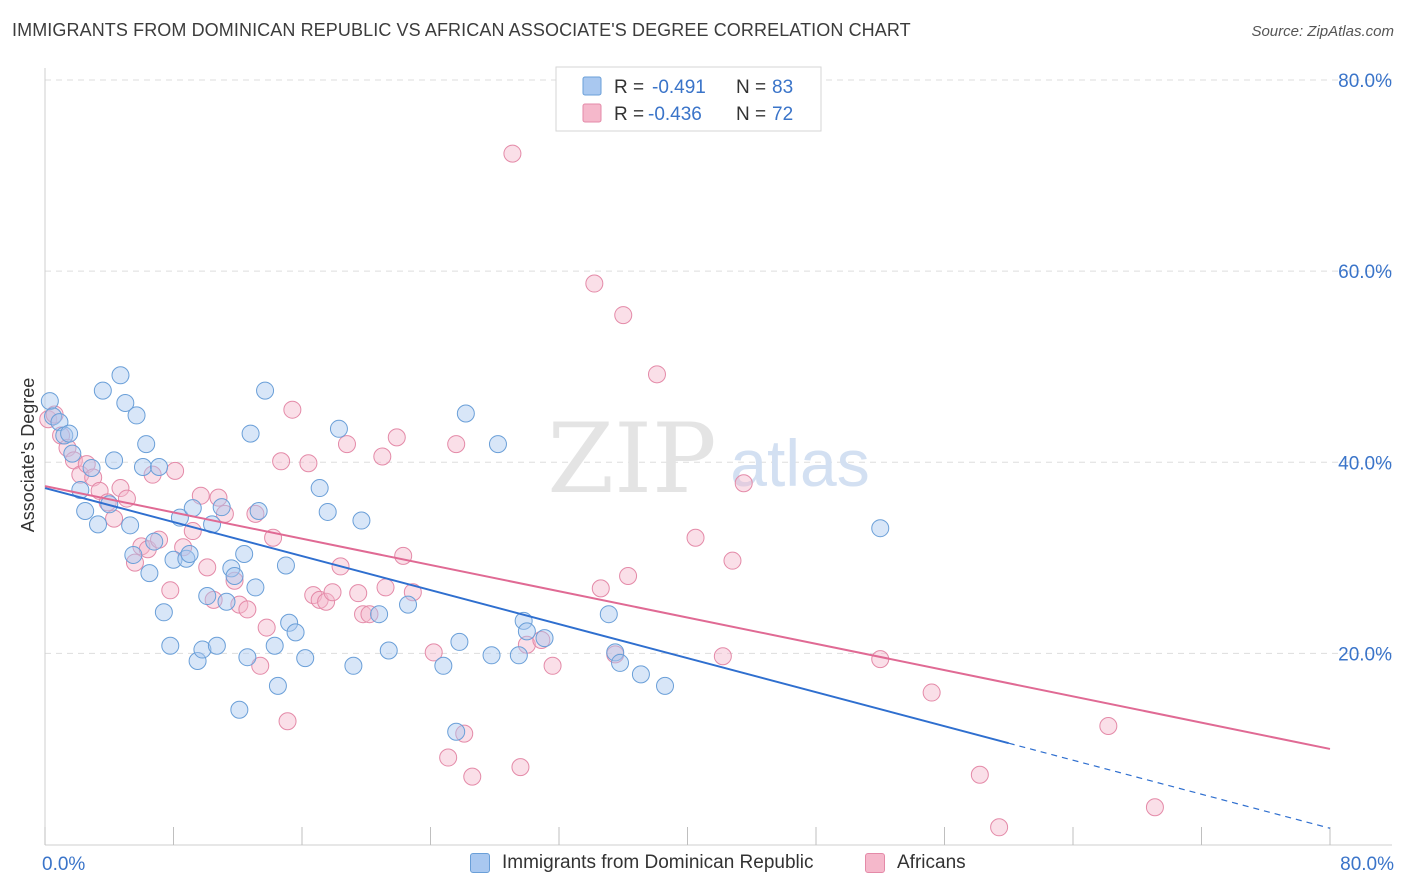 This screenshot has height=892, width=1406. Describe the element at coordinates (629, 87) in the screenshot. I see `legend-r-label-1: R =` at that location.